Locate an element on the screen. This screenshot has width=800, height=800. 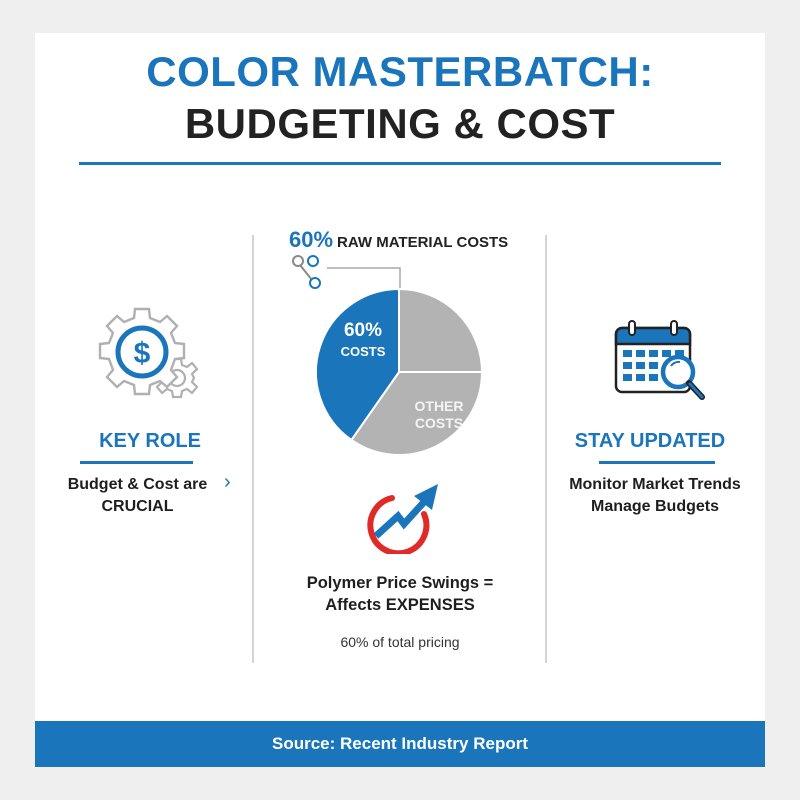
gear-dollar-icon: $ is located at coordinates (148, 358).